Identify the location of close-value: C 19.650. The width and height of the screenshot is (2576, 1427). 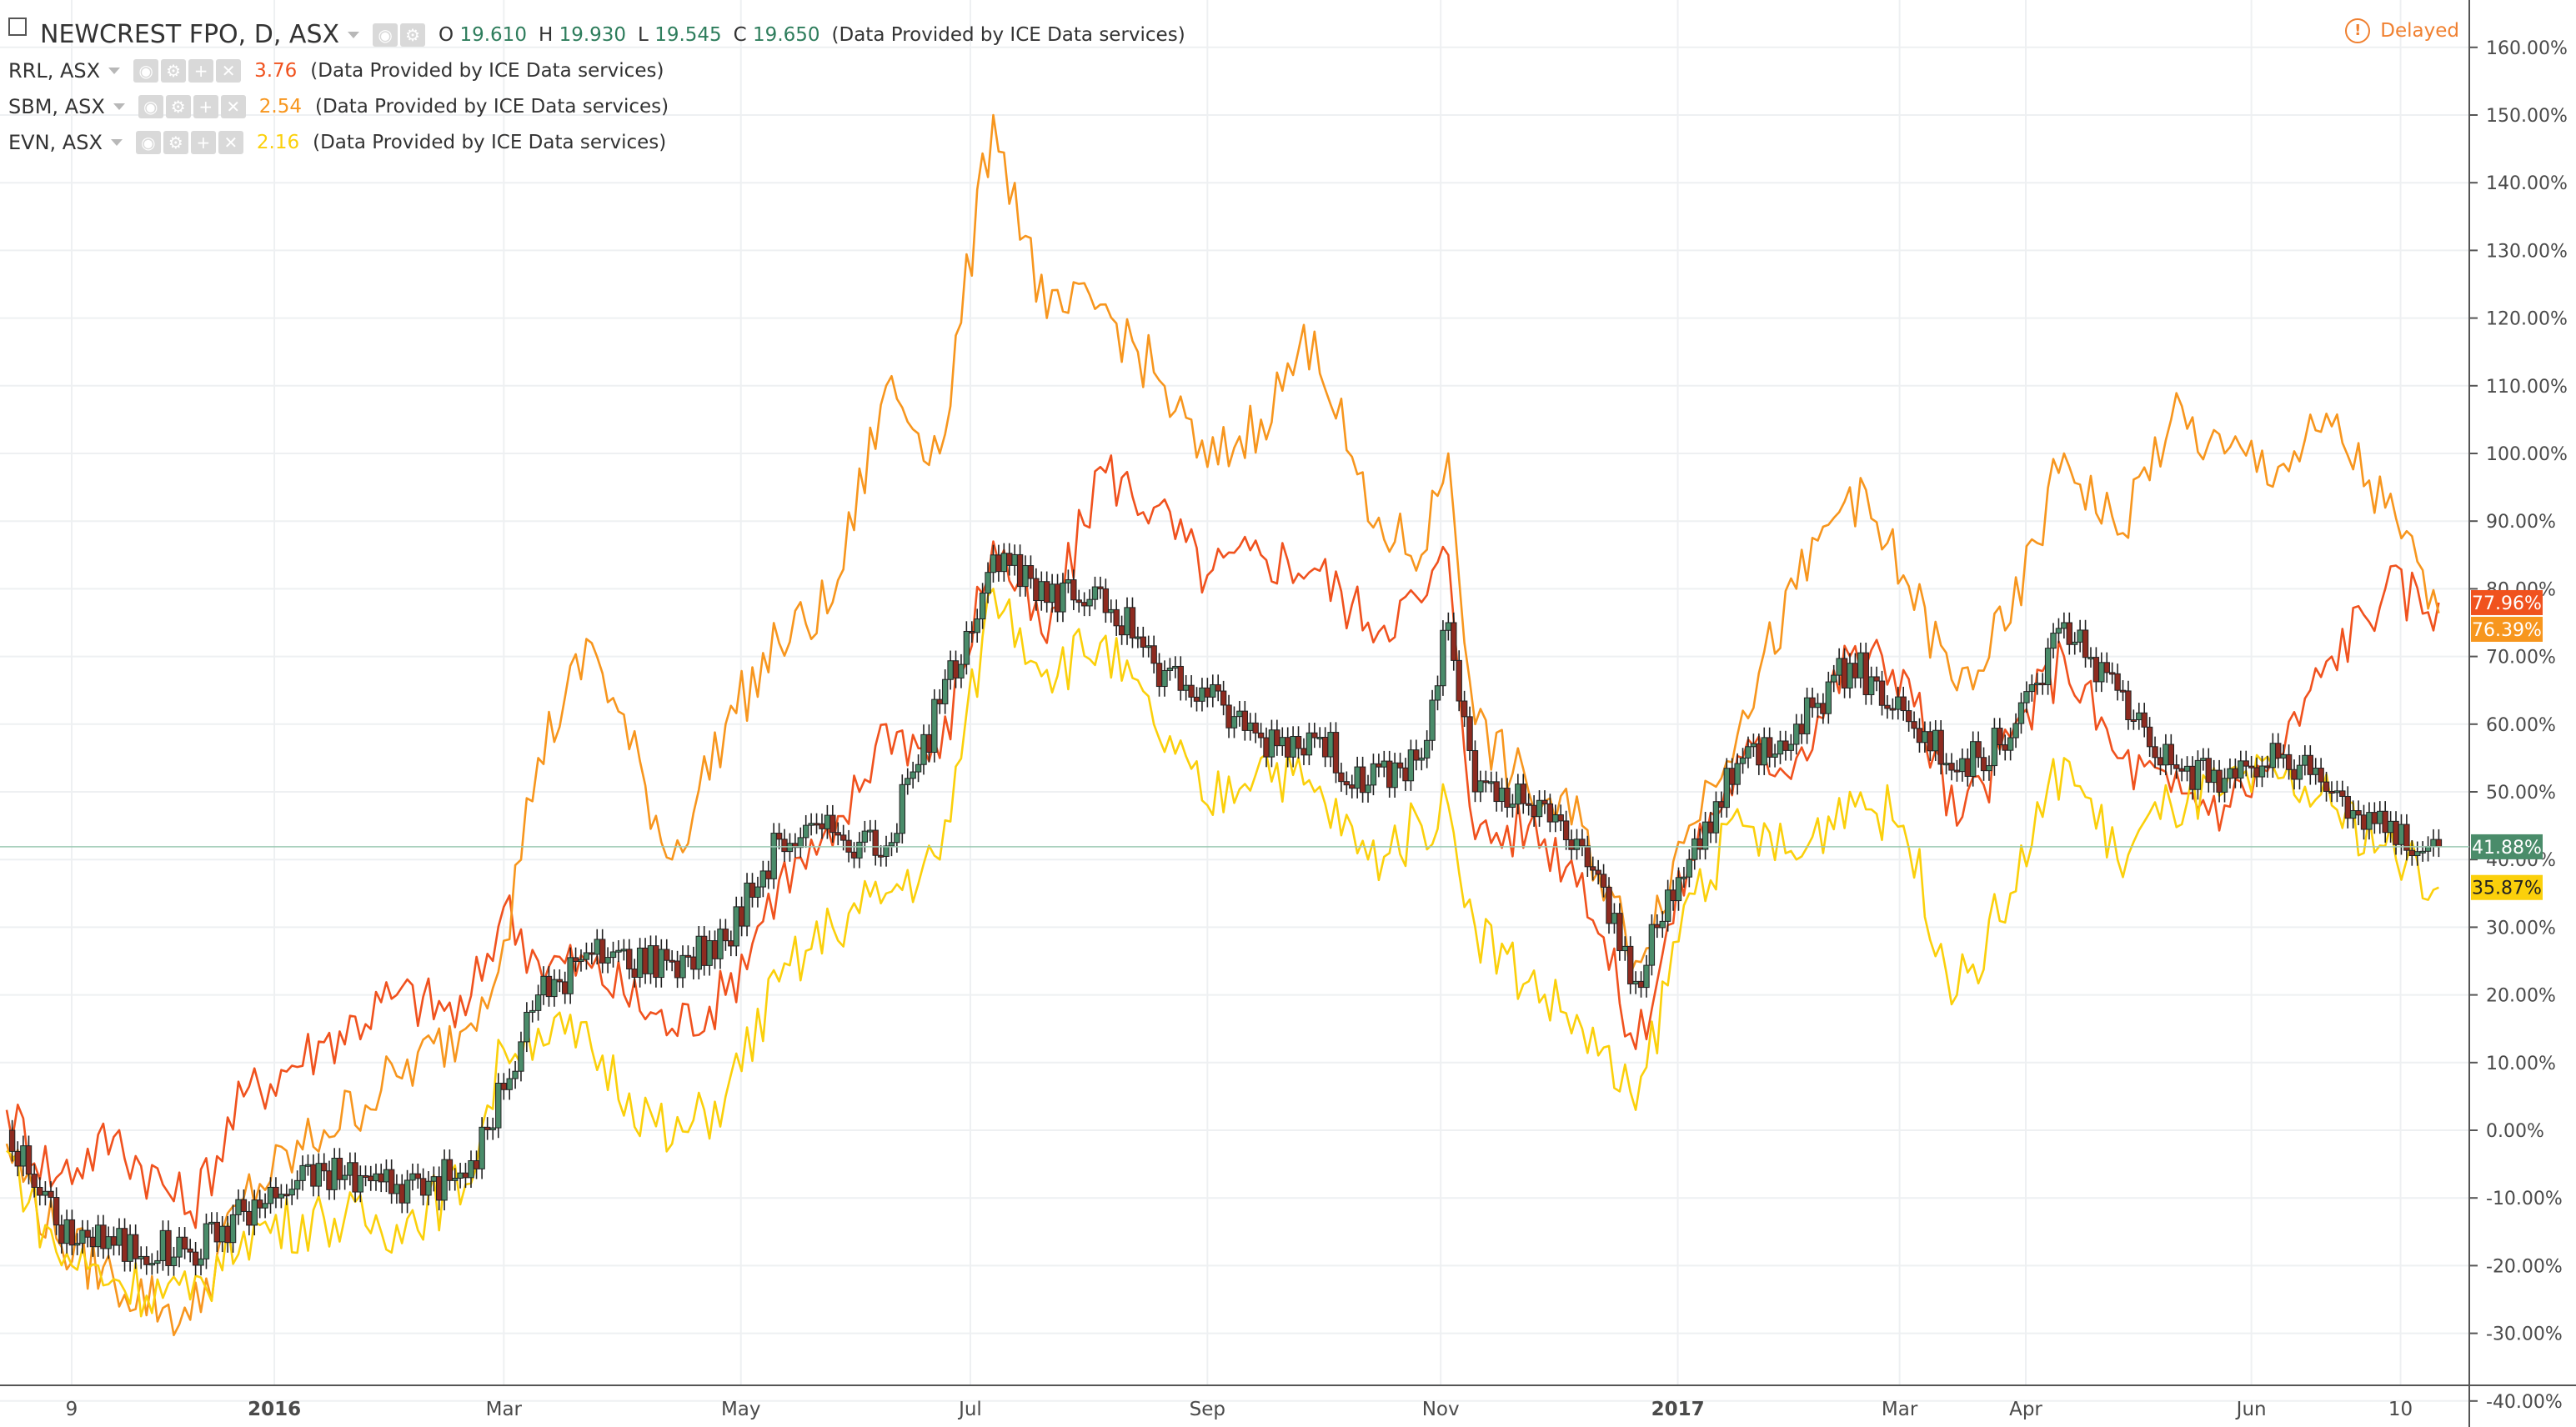
(776, 34).